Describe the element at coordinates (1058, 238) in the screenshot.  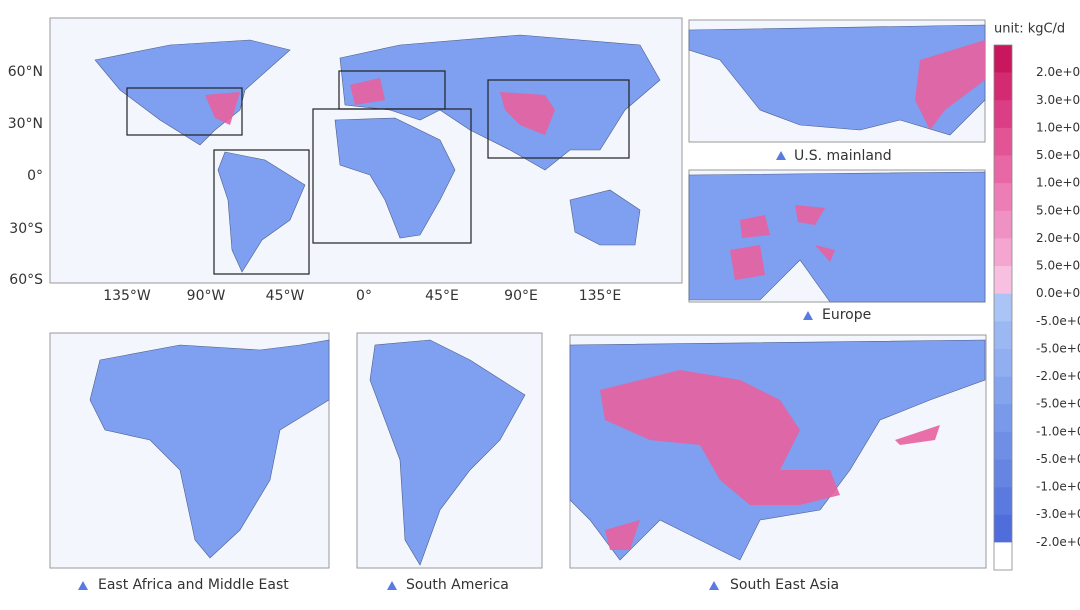
I see `colorbar-label: 2.0e+01` at that location.